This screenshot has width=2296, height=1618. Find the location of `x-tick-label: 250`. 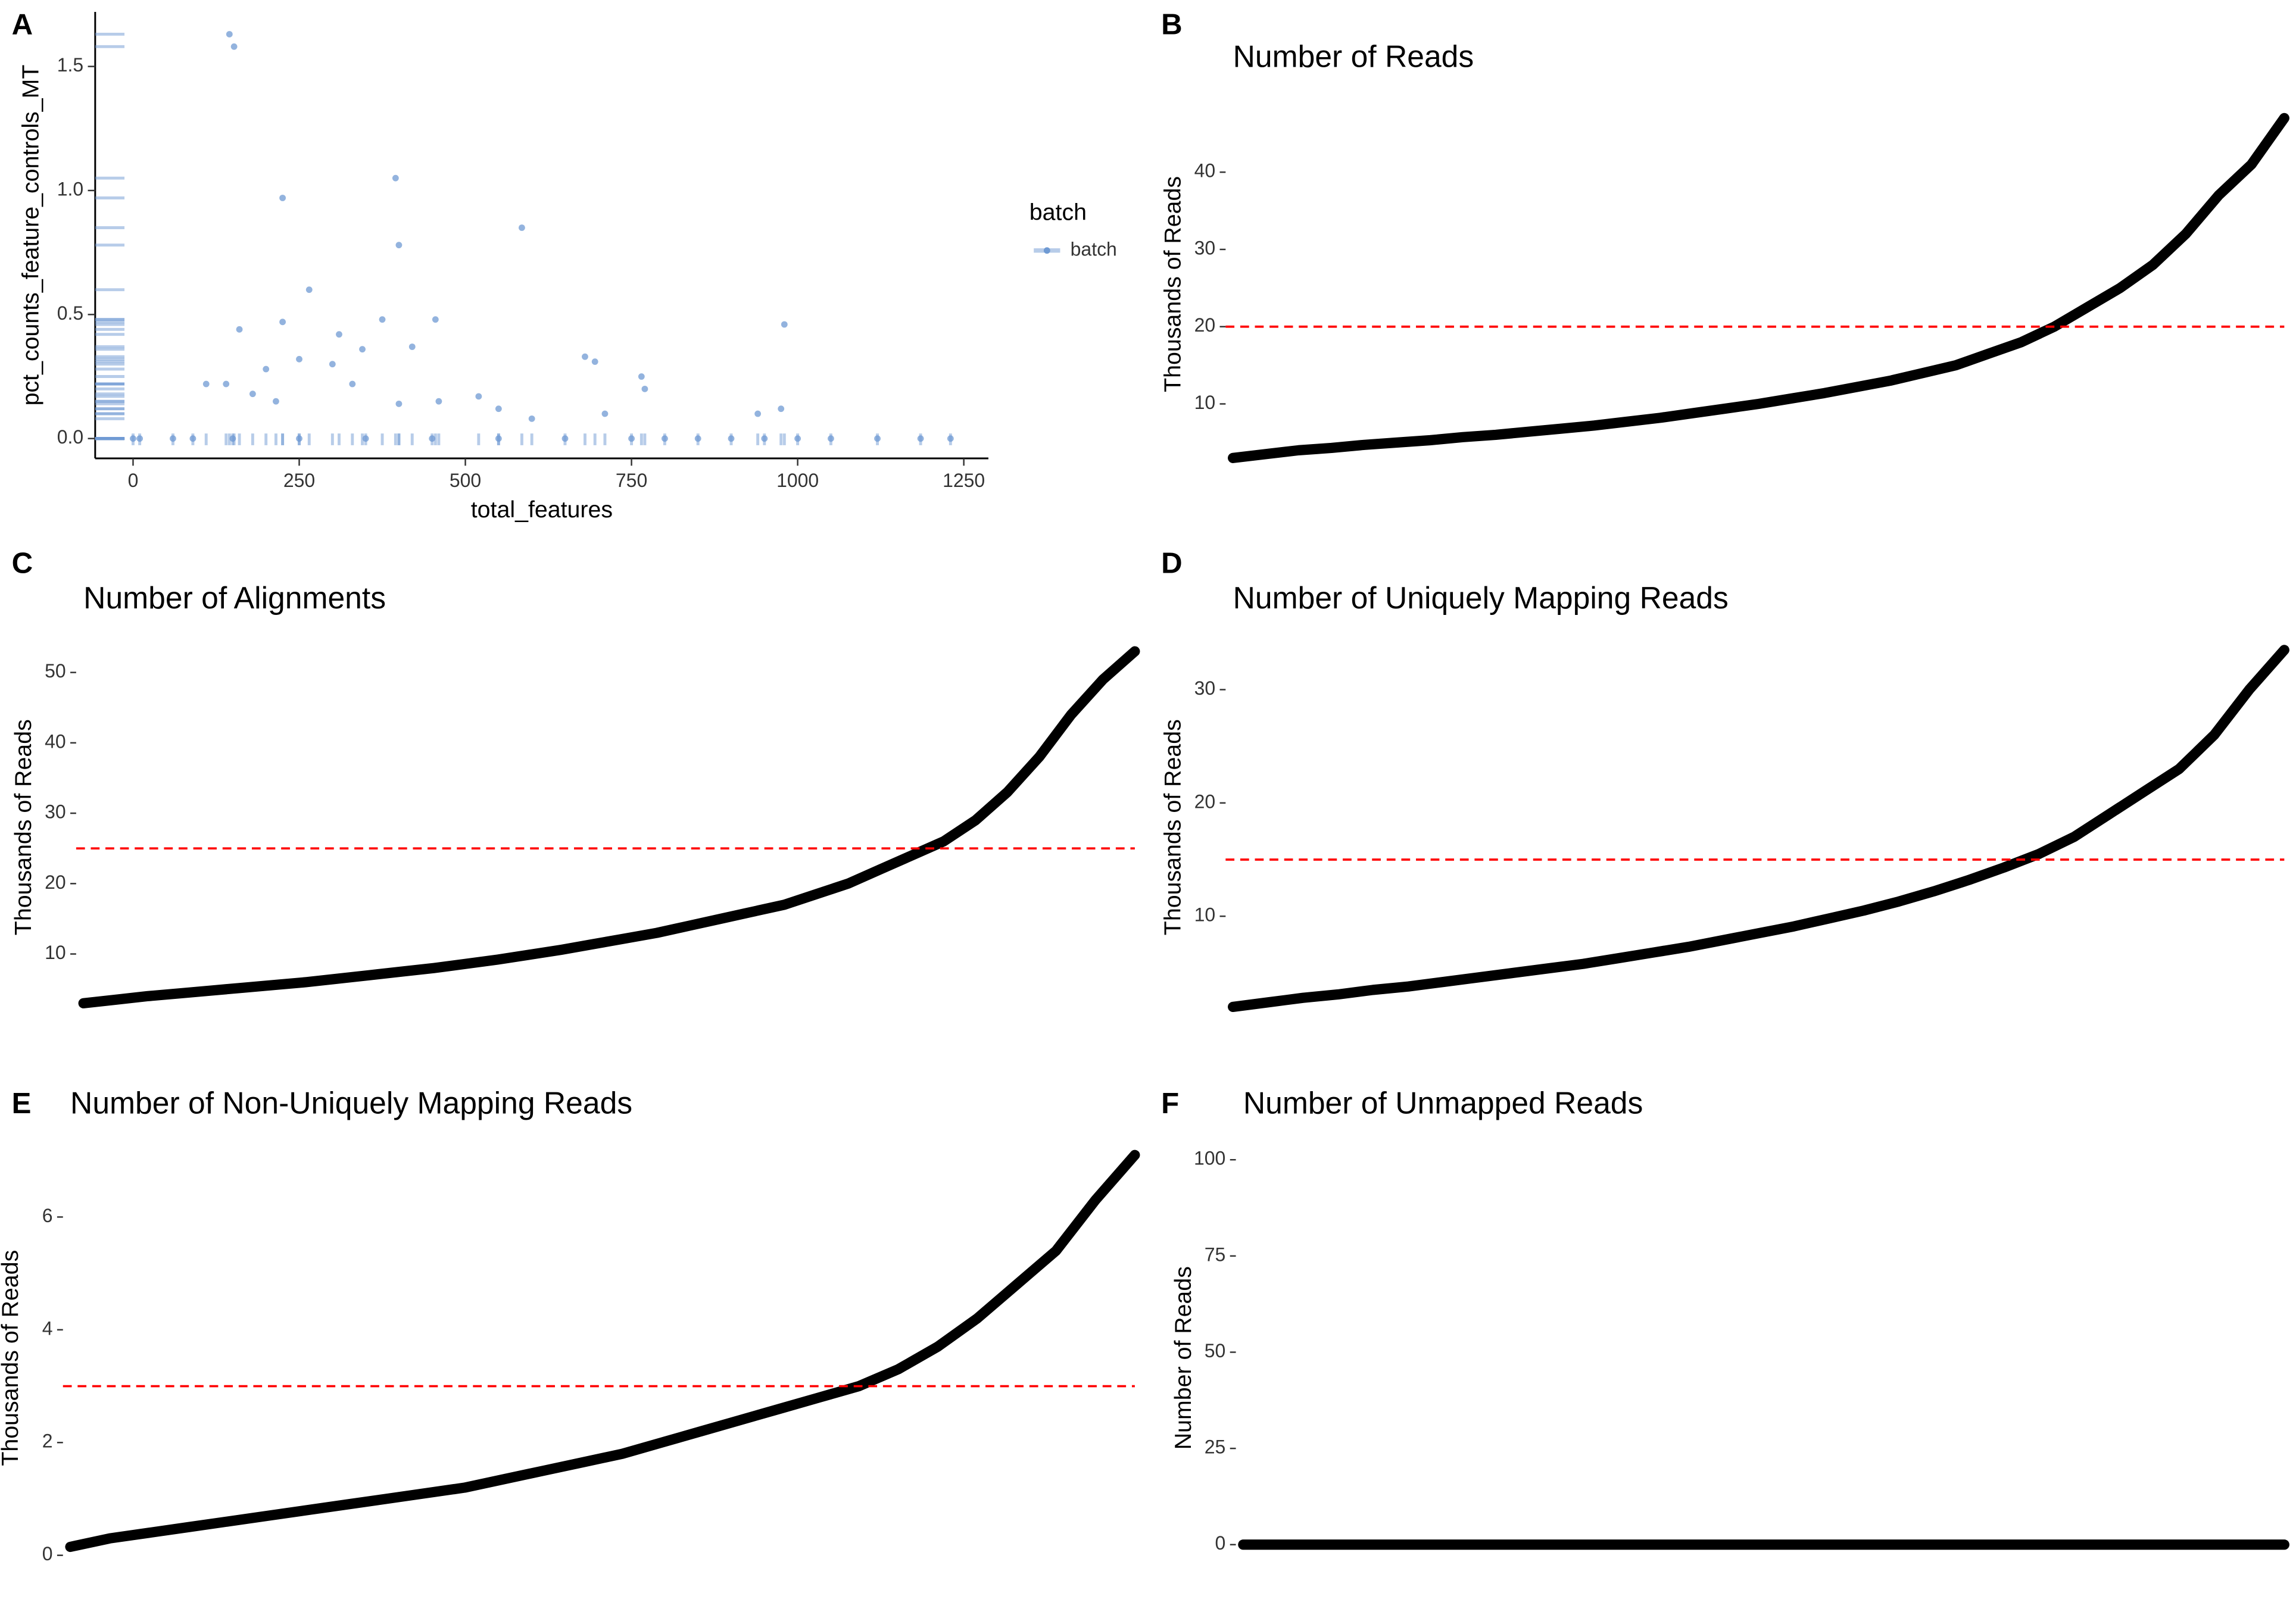

x-tick-label: 250 is located at coordinates (299, 480).